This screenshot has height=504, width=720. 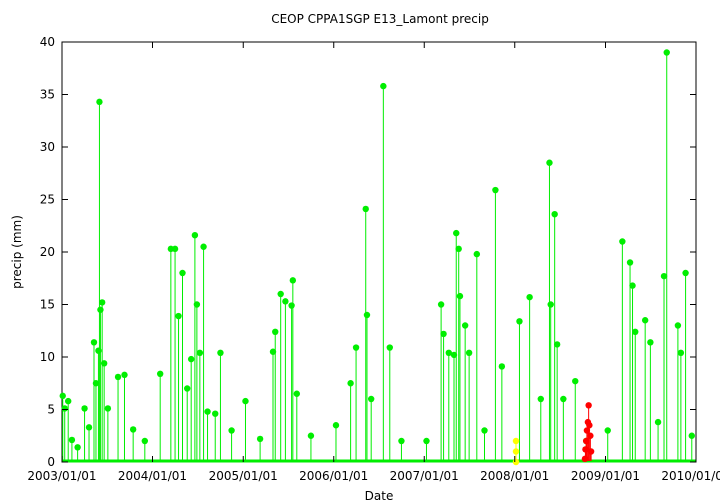 What do you see at coordinates (47, 305) in the screenshot?
I see `y-tick-label: 15` at bounding box center [47, 305].